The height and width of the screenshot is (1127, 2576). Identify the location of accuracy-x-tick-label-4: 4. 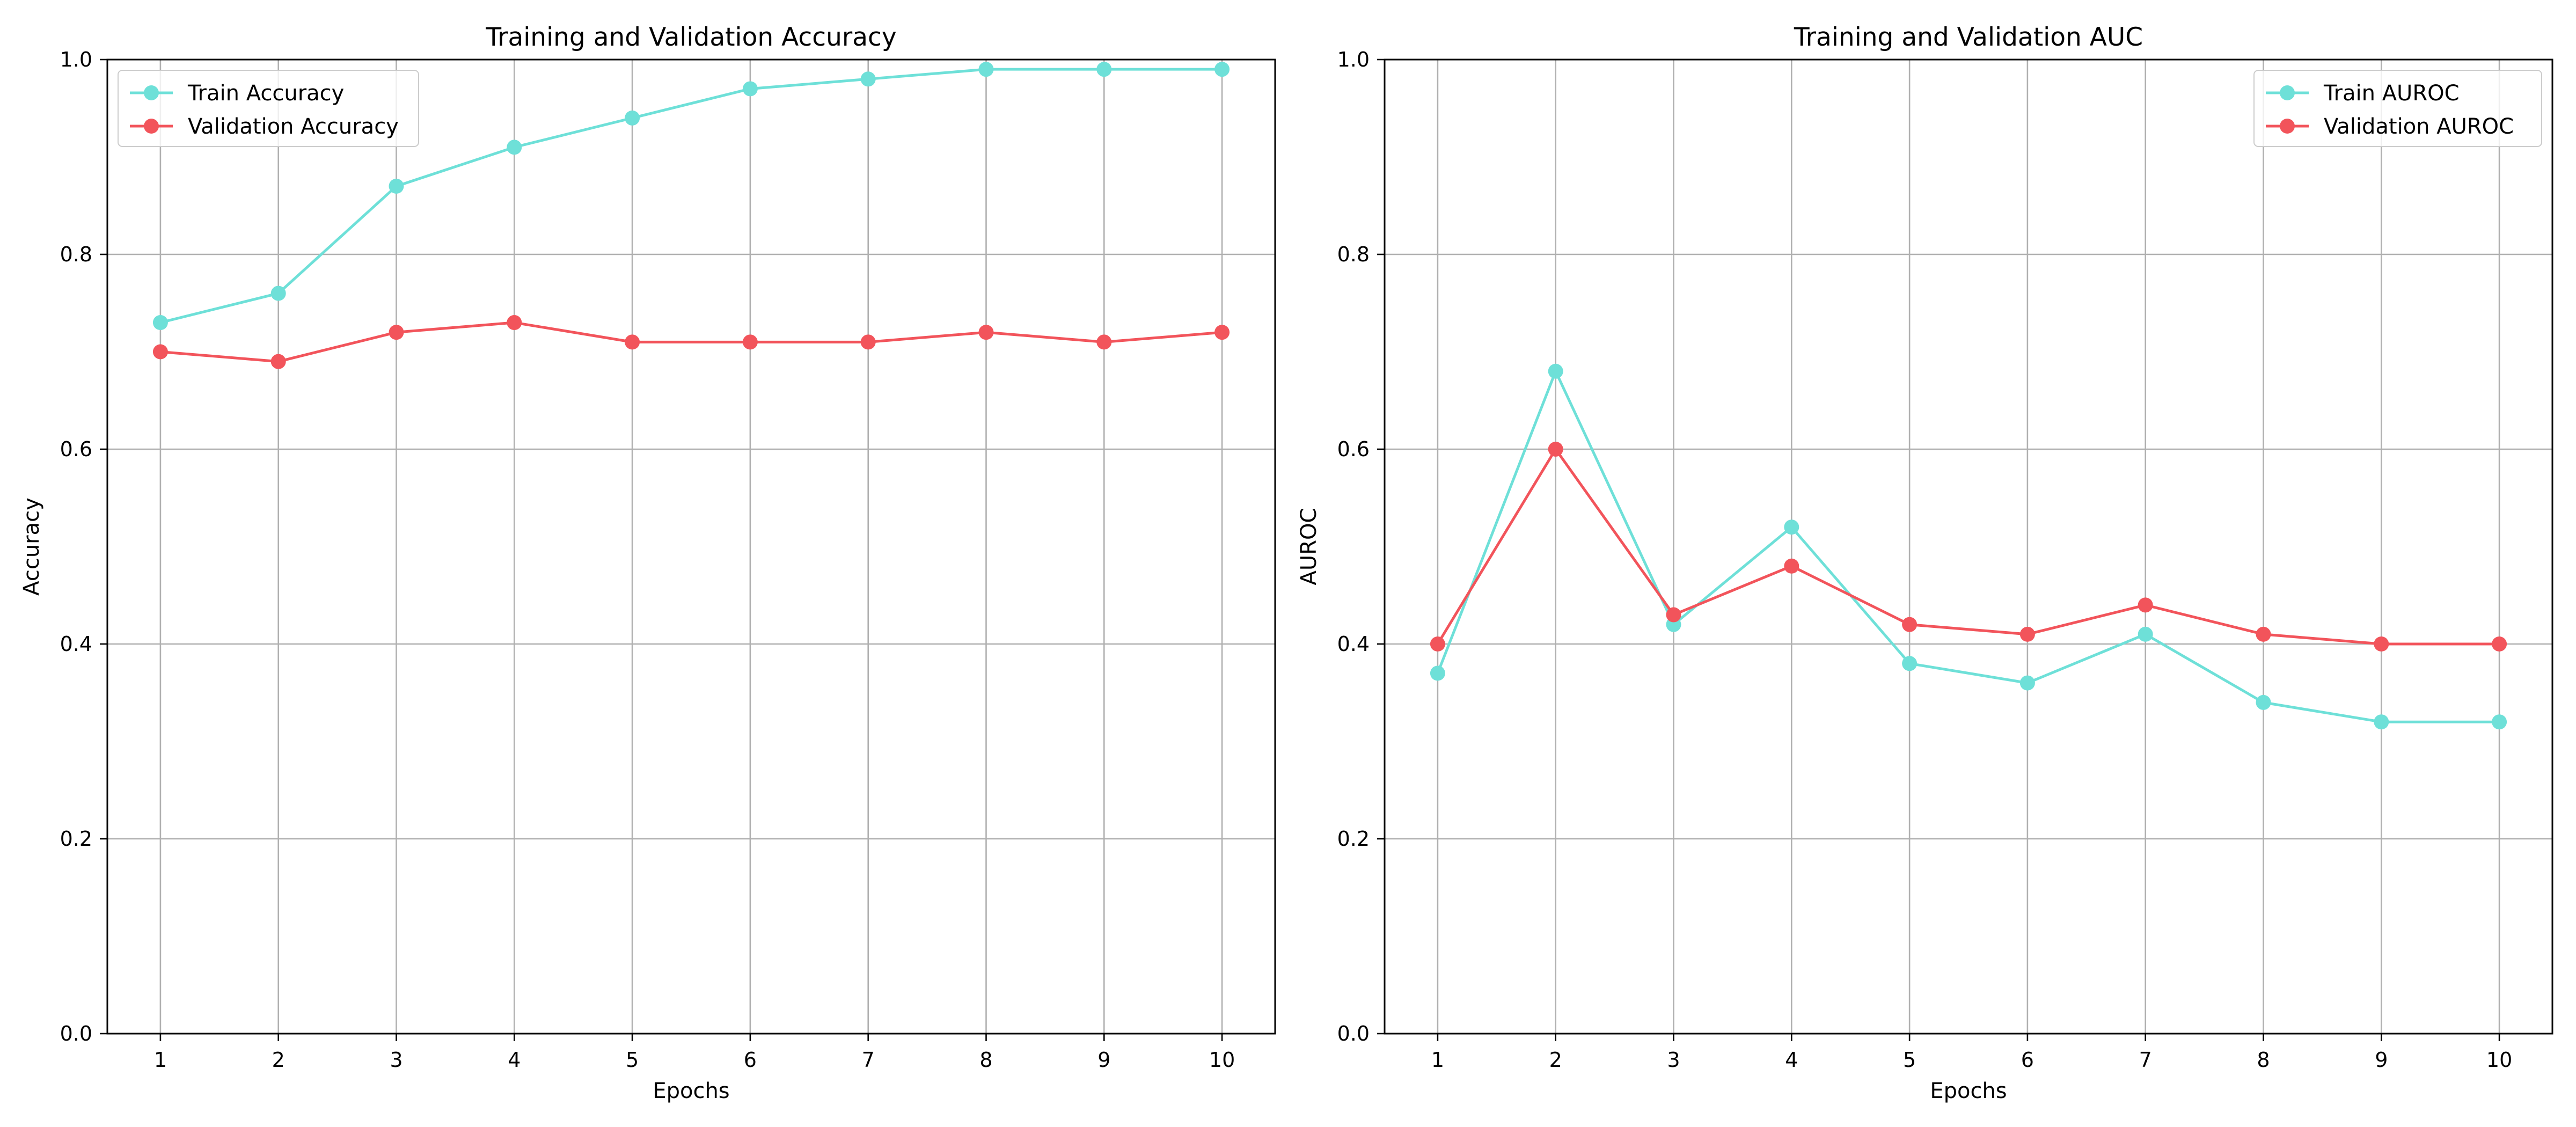
(514, 1060).